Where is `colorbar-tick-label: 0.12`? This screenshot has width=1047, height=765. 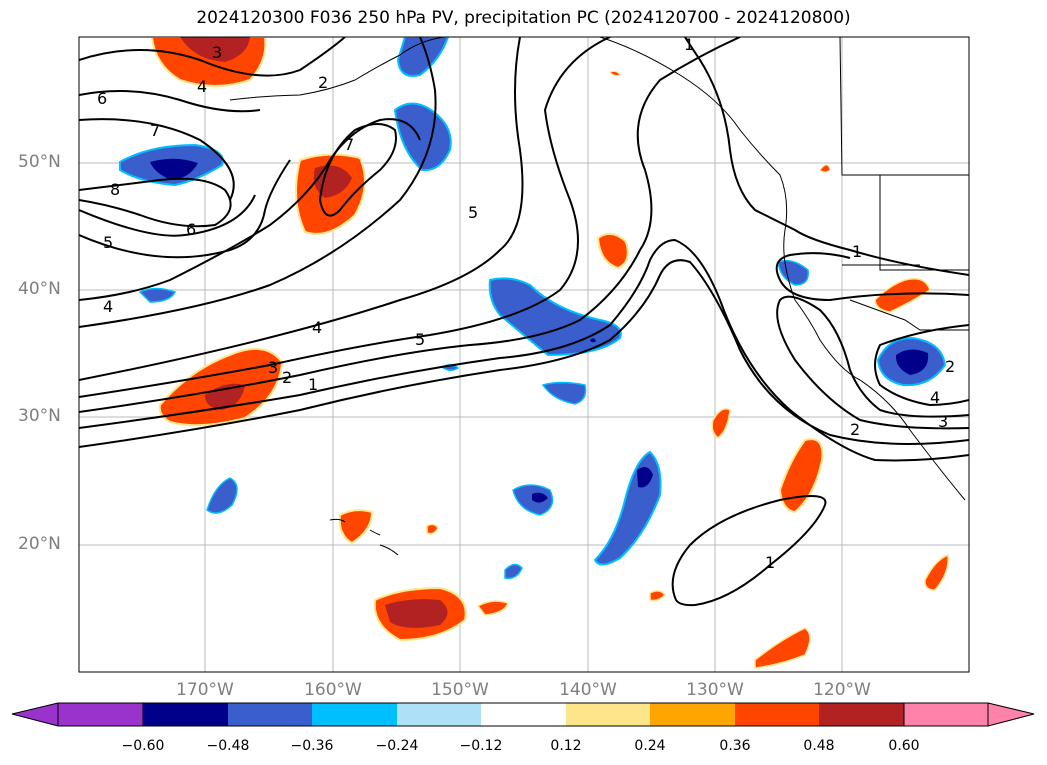 colorbar-tick-label: 0.12 is located at coordinates (566, 746).